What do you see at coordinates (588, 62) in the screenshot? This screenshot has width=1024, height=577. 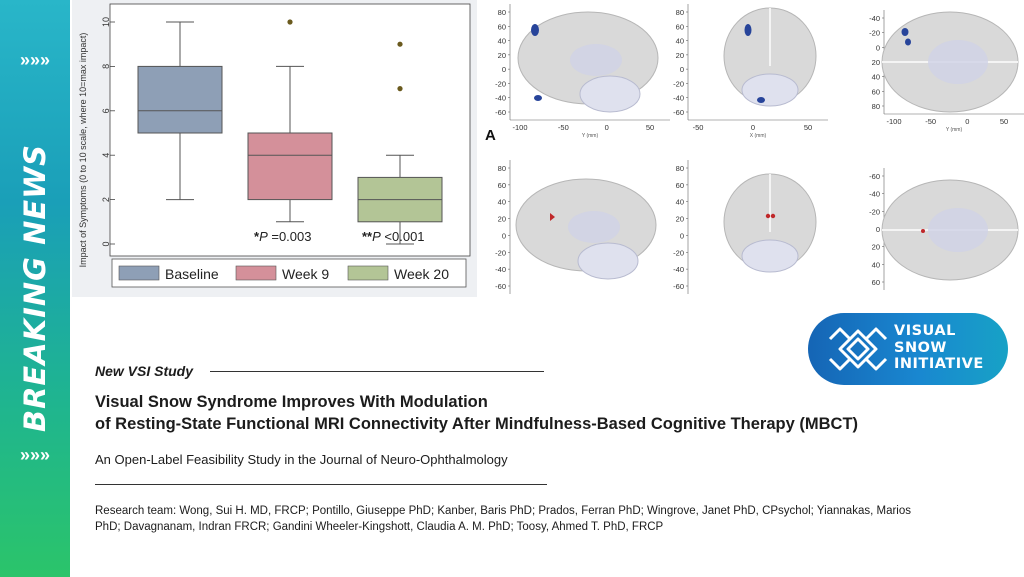 I see `sagittal-slice-row1` at bounding box center [588, 62].